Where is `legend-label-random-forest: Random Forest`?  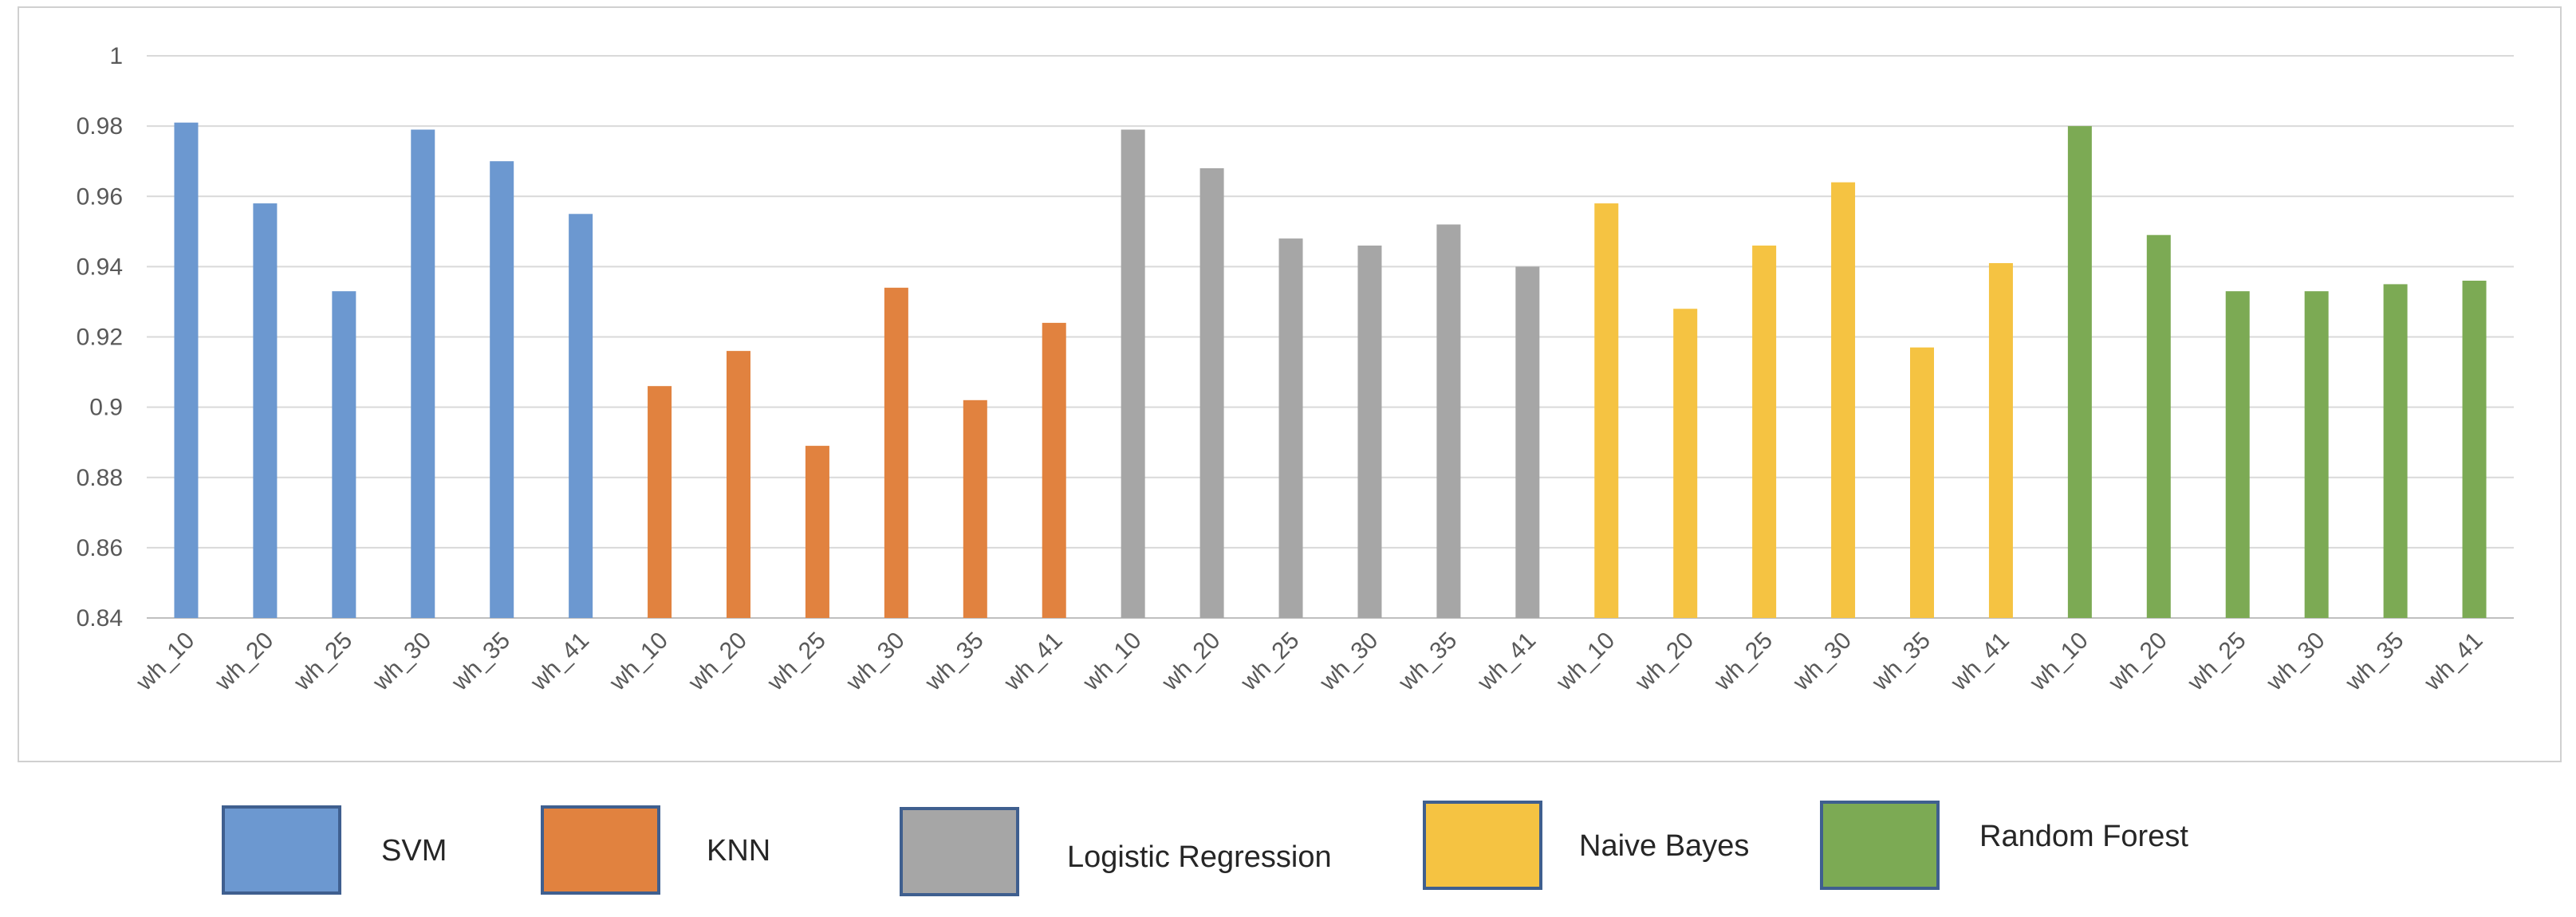 legend-label-random-forest: Random Forest is located at coordinates (2083, 837).